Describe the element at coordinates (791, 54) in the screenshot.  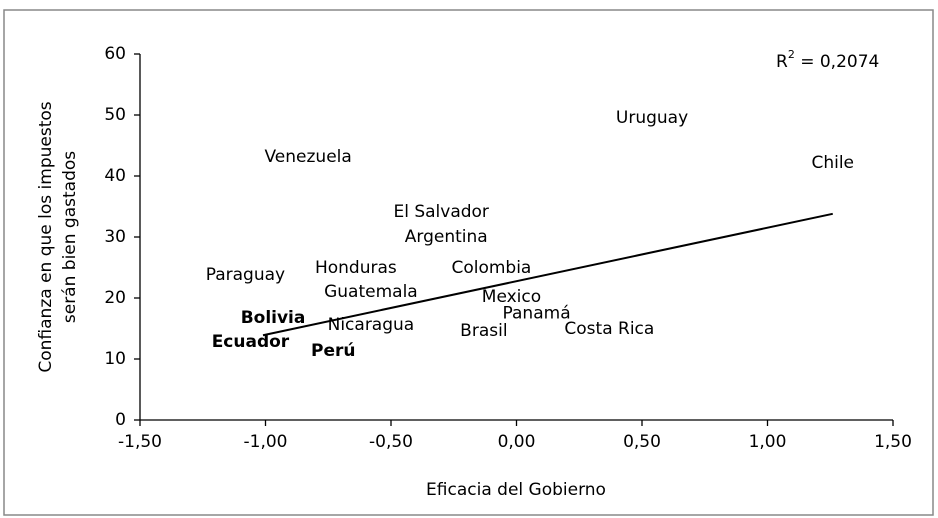
I see `r-sup: 2` at that location.